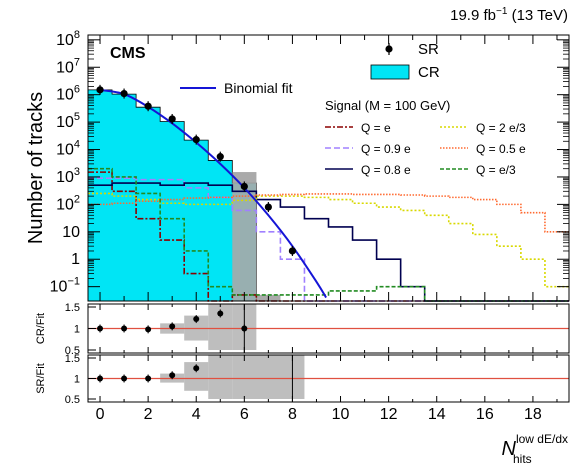 This screenshot has width=580, height=470. What do you see at coordinates (376, 128) in the screenshot?
I see `legend-label-sig_q_e: Q = e` at bounding box center [376, 128].